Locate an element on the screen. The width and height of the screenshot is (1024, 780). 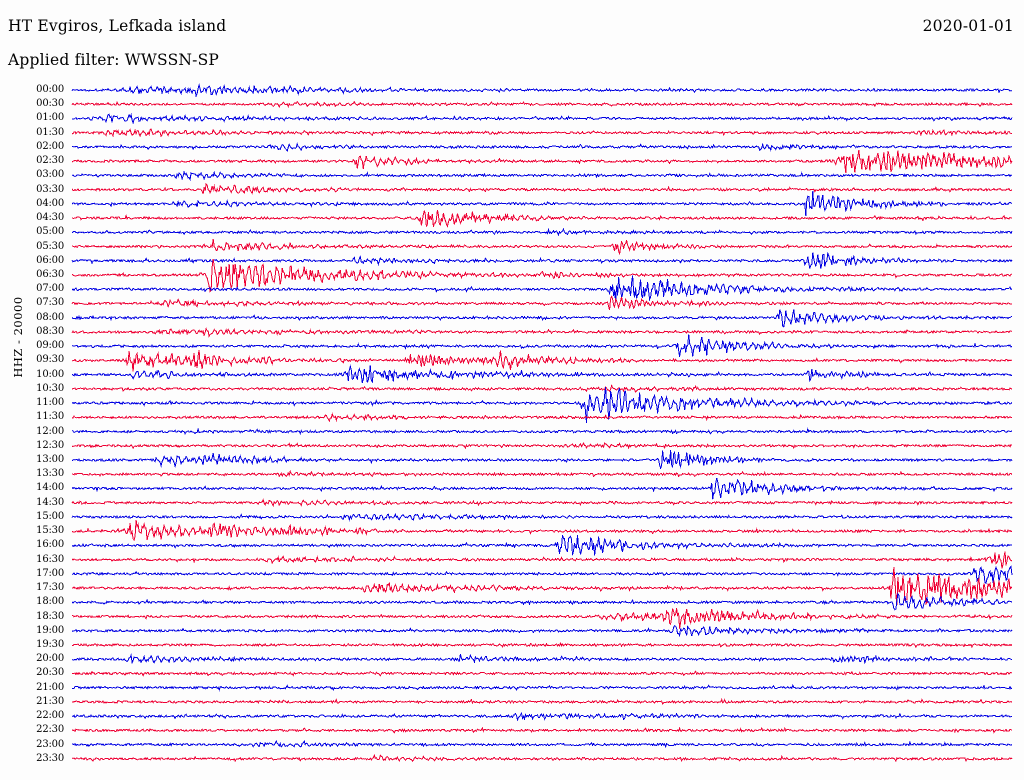
time-label: 19:00 is located at coordinates (50, 630).